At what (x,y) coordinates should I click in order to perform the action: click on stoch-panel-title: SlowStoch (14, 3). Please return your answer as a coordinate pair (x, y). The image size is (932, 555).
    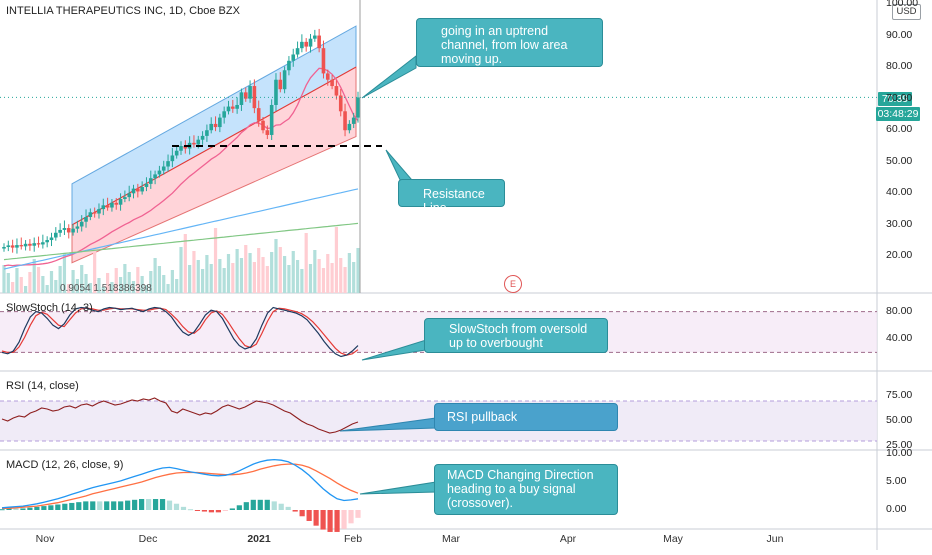
    Looking at the image, I should click on (49, 308).